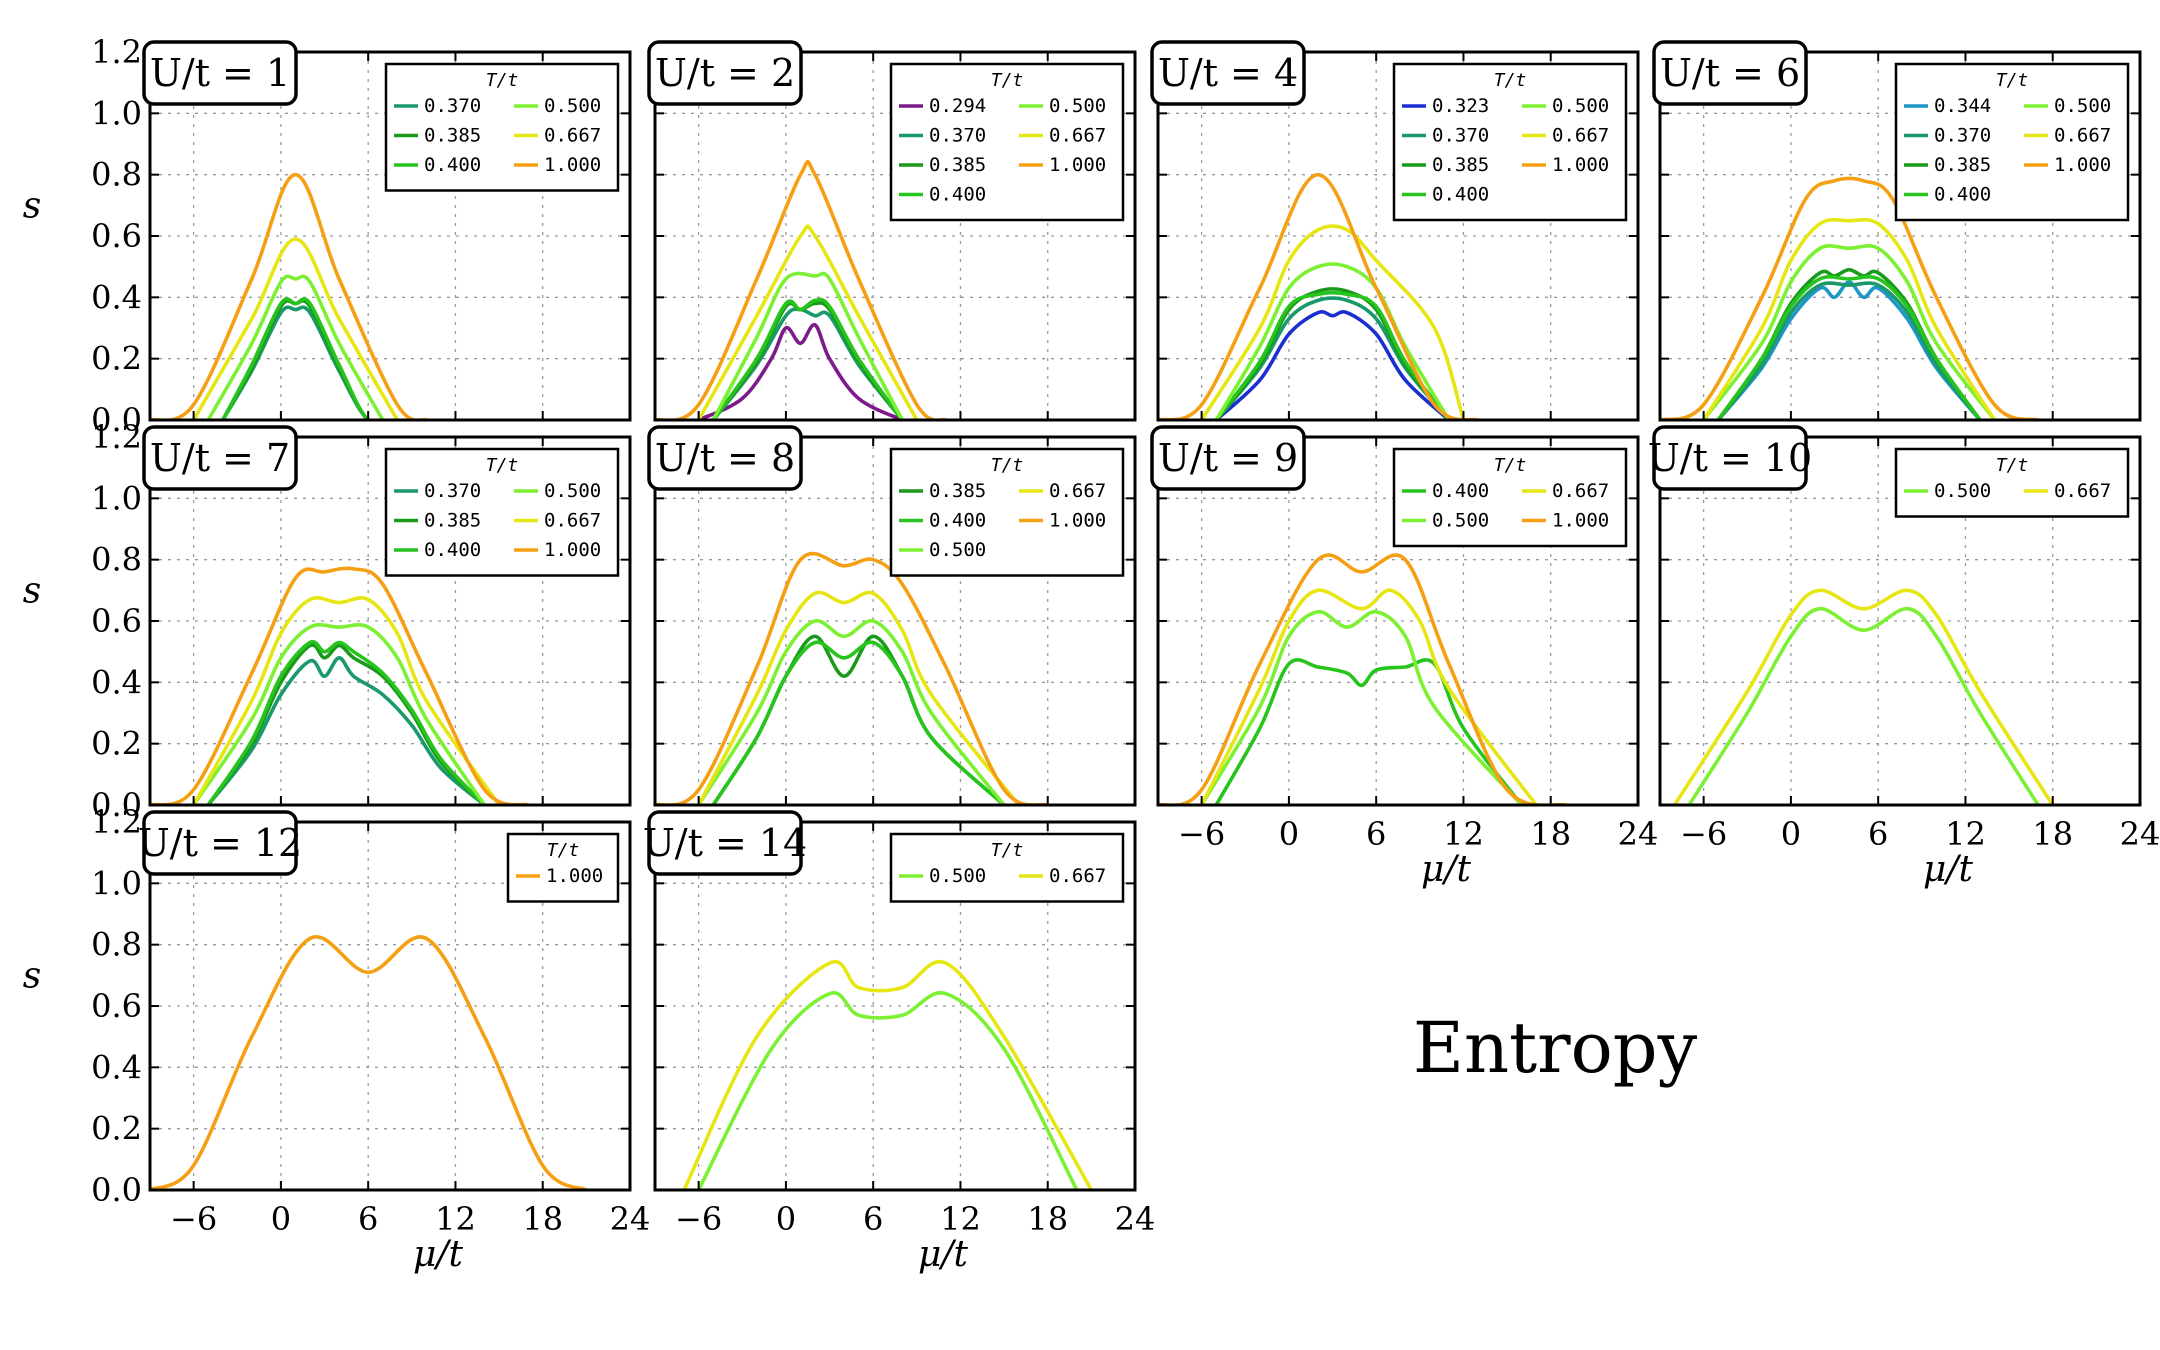 The width and height of the screenshot is (2160, 1350). What do you see at coordinates (116, 744) in the screenshot?
I see `y-tick-label: 0.2` at bounding box center [116, 744].